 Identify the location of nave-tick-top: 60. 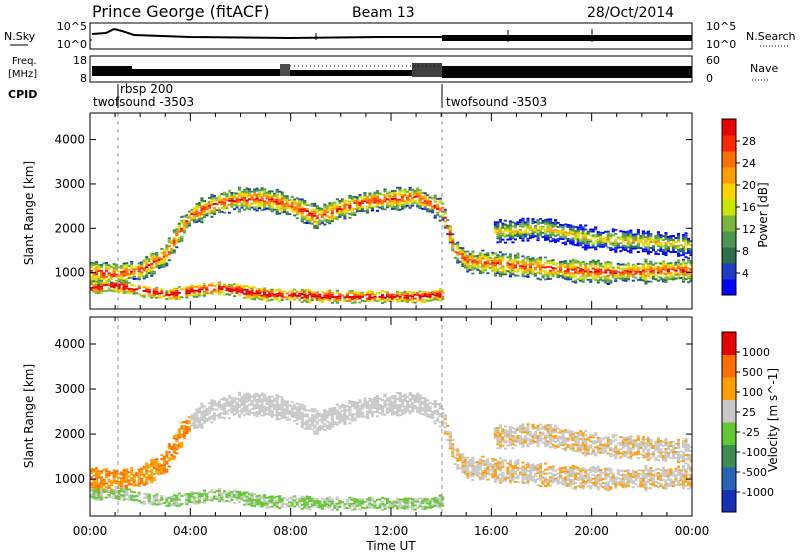
(713, 60).